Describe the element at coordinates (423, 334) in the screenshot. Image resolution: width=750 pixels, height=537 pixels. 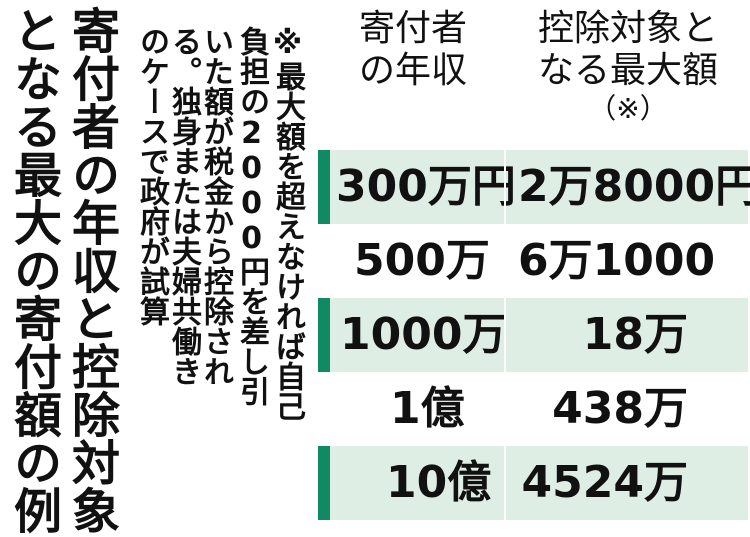
I see `income-cell: 1000万` at that location.